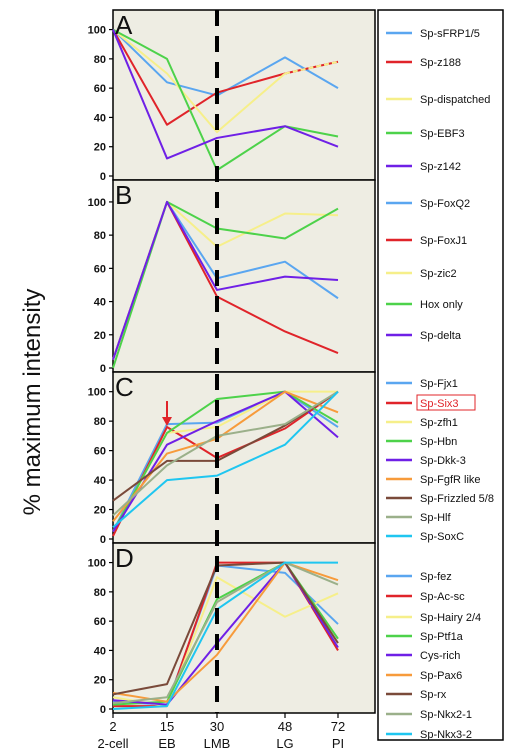  I want to click on legend-entry: Sp-z188, so click(423, 63).